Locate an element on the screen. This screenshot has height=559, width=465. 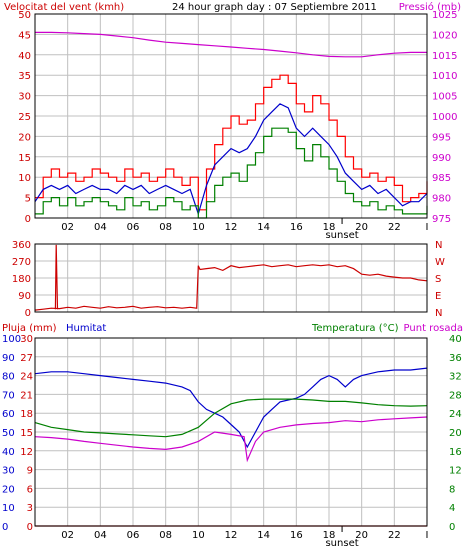
humidity-y-tick-label: 80 is located at coordinates (8, 377).